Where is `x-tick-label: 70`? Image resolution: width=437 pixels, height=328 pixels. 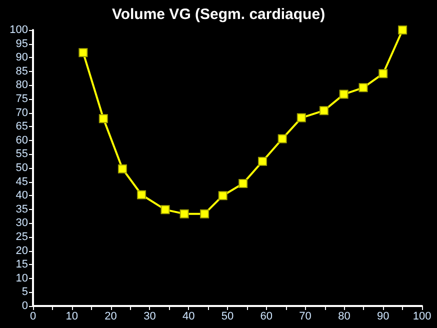
x-tick-label: 70 is located at coordinates (305, 316).